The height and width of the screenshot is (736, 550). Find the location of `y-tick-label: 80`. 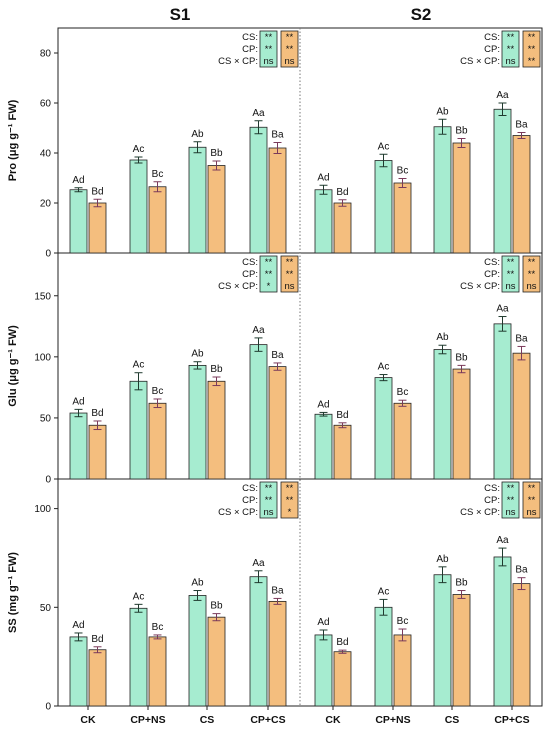

y-tick-label: 80 is located at coordinates (46, 54).